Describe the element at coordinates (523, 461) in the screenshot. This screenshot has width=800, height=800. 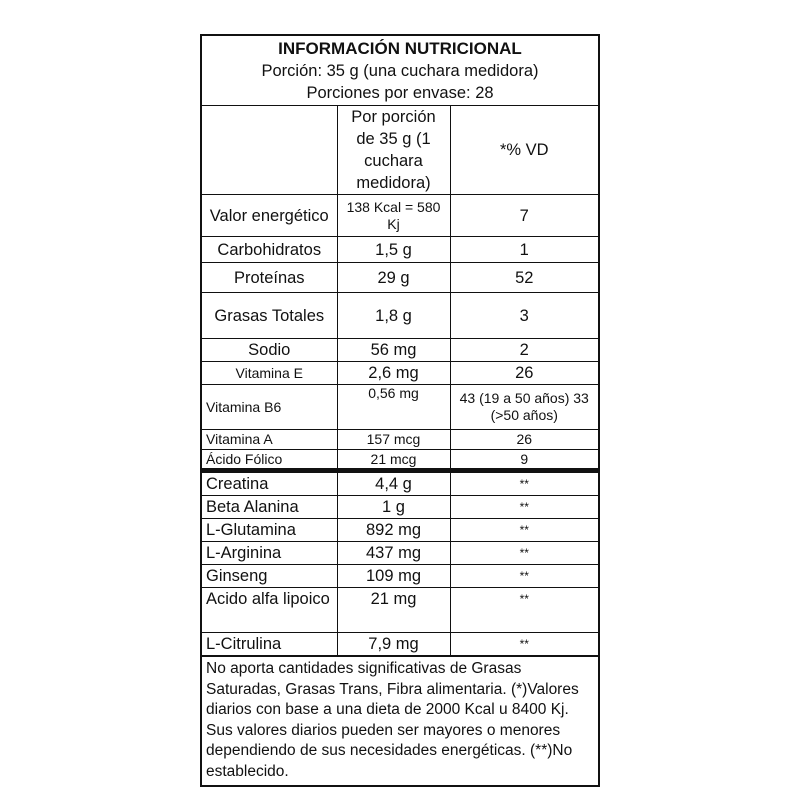
I see `nutrient-dv: 9` at that location.